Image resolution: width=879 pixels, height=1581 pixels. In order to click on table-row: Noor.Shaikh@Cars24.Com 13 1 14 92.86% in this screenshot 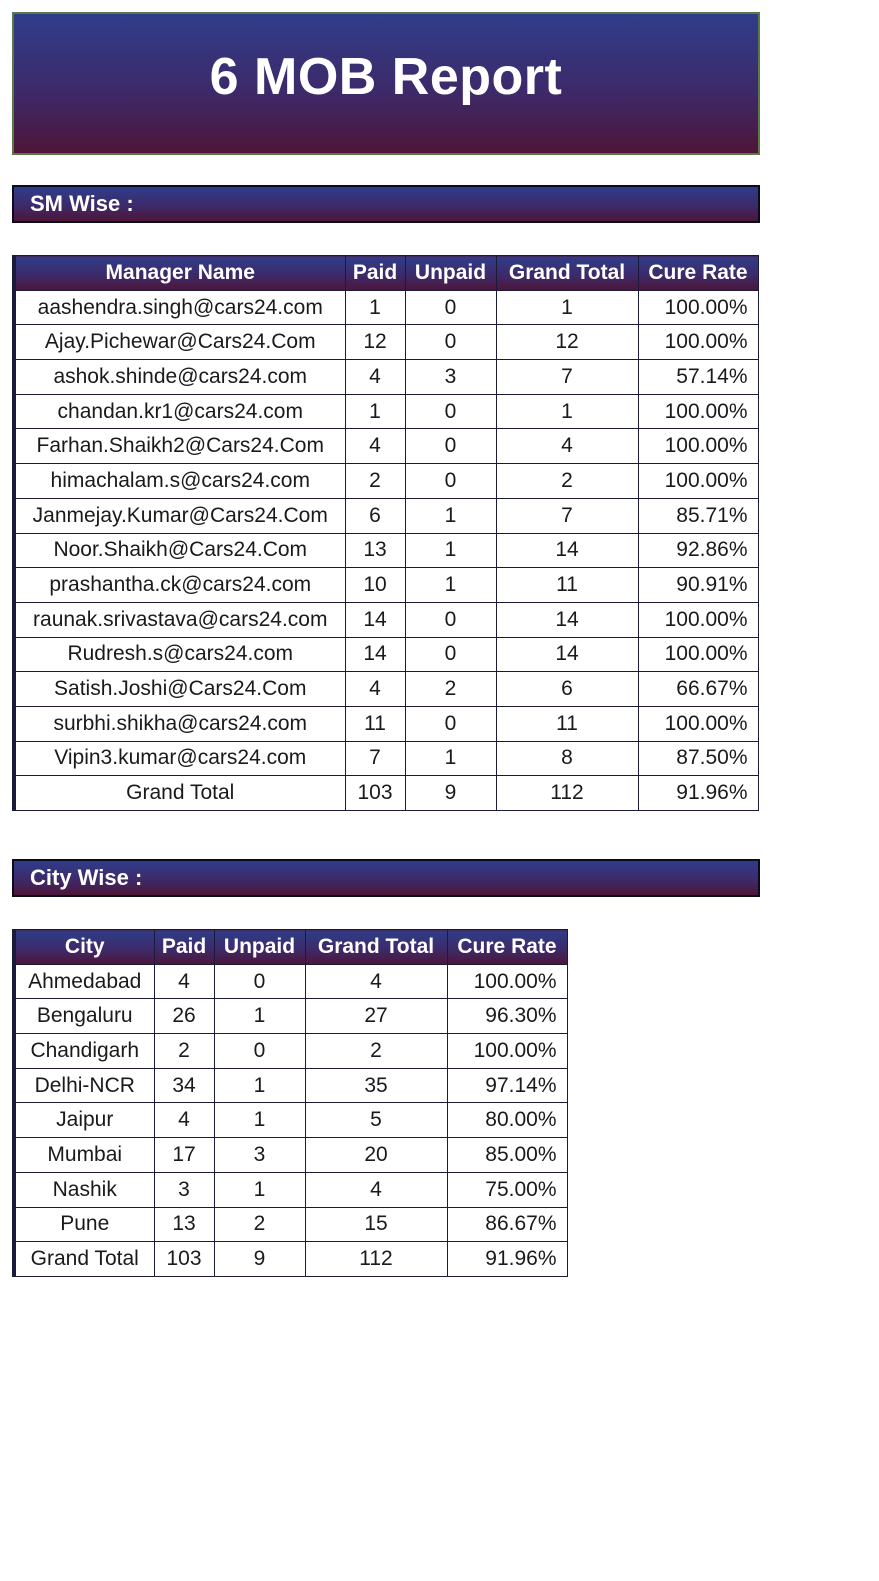, I will do `click(386, 550)`.